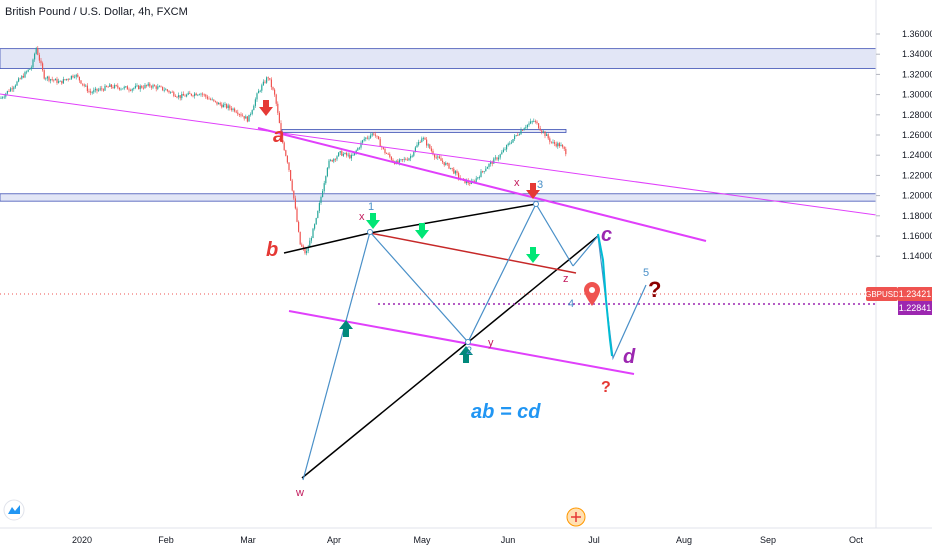  I want to click on question-mark-right: ?, so click(654, 289).